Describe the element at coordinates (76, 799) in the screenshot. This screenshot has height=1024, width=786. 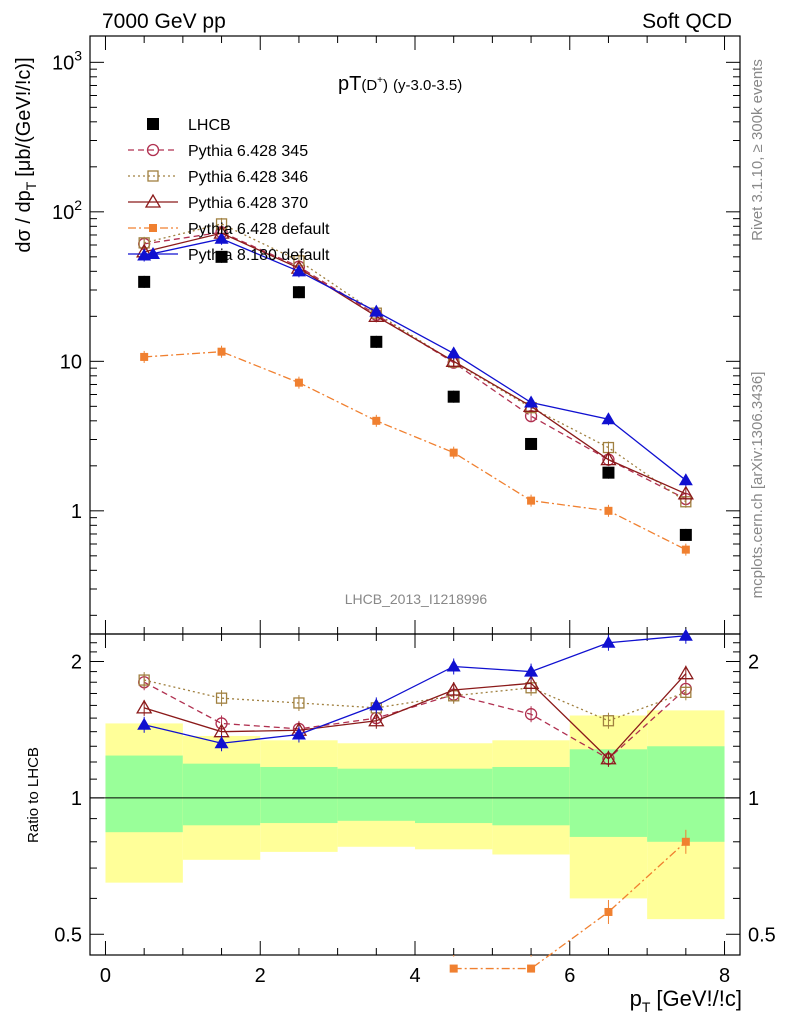
I see `ratio-y-tick-label: 1` at that location.